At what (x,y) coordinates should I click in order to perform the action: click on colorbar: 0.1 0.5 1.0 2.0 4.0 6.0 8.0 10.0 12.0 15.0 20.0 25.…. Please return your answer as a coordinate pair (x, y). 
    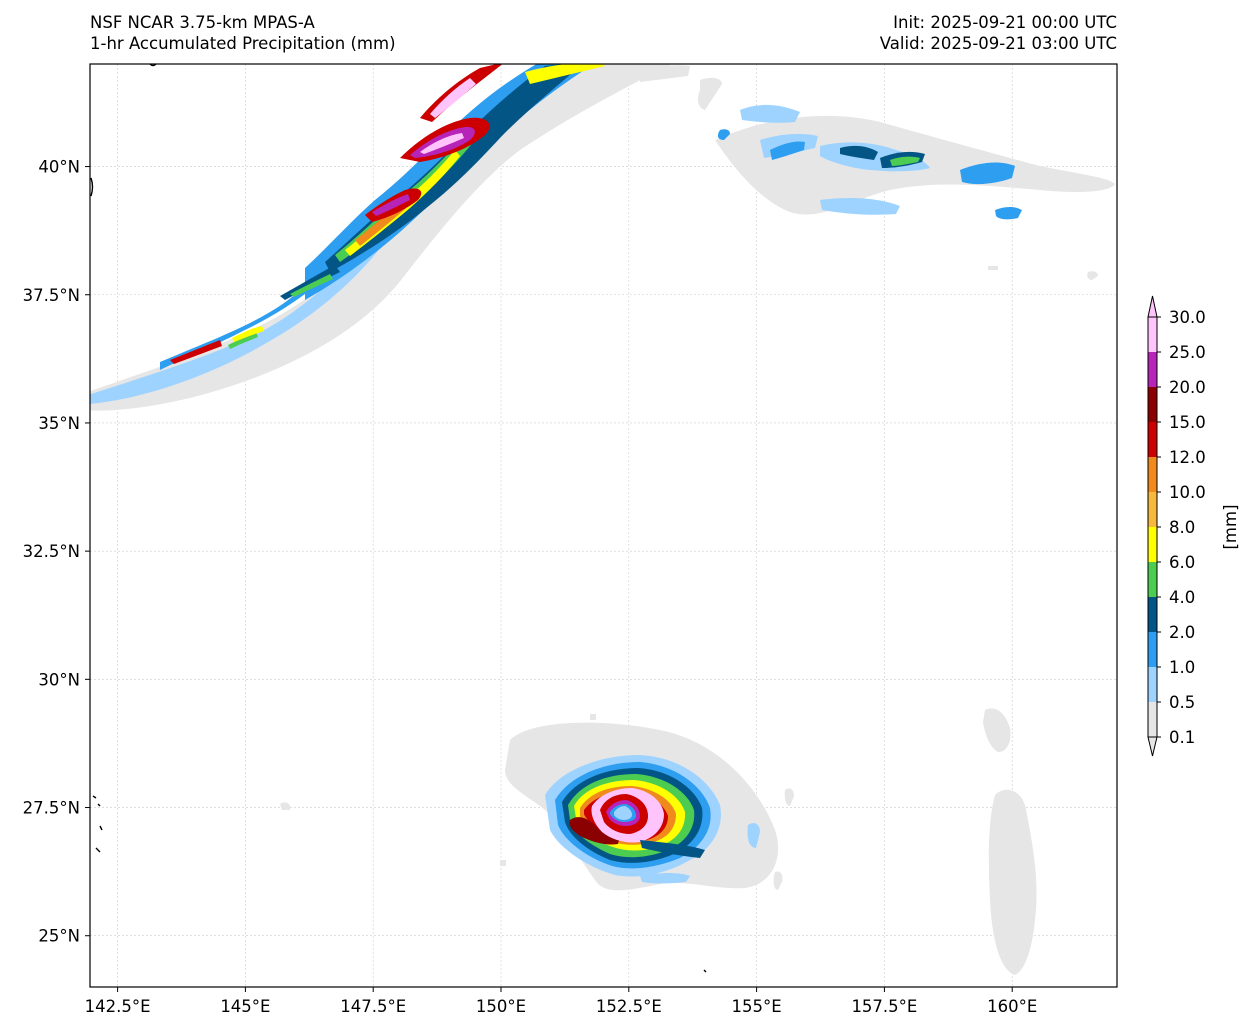
    Looking at the image, I should click on (1193, 526).